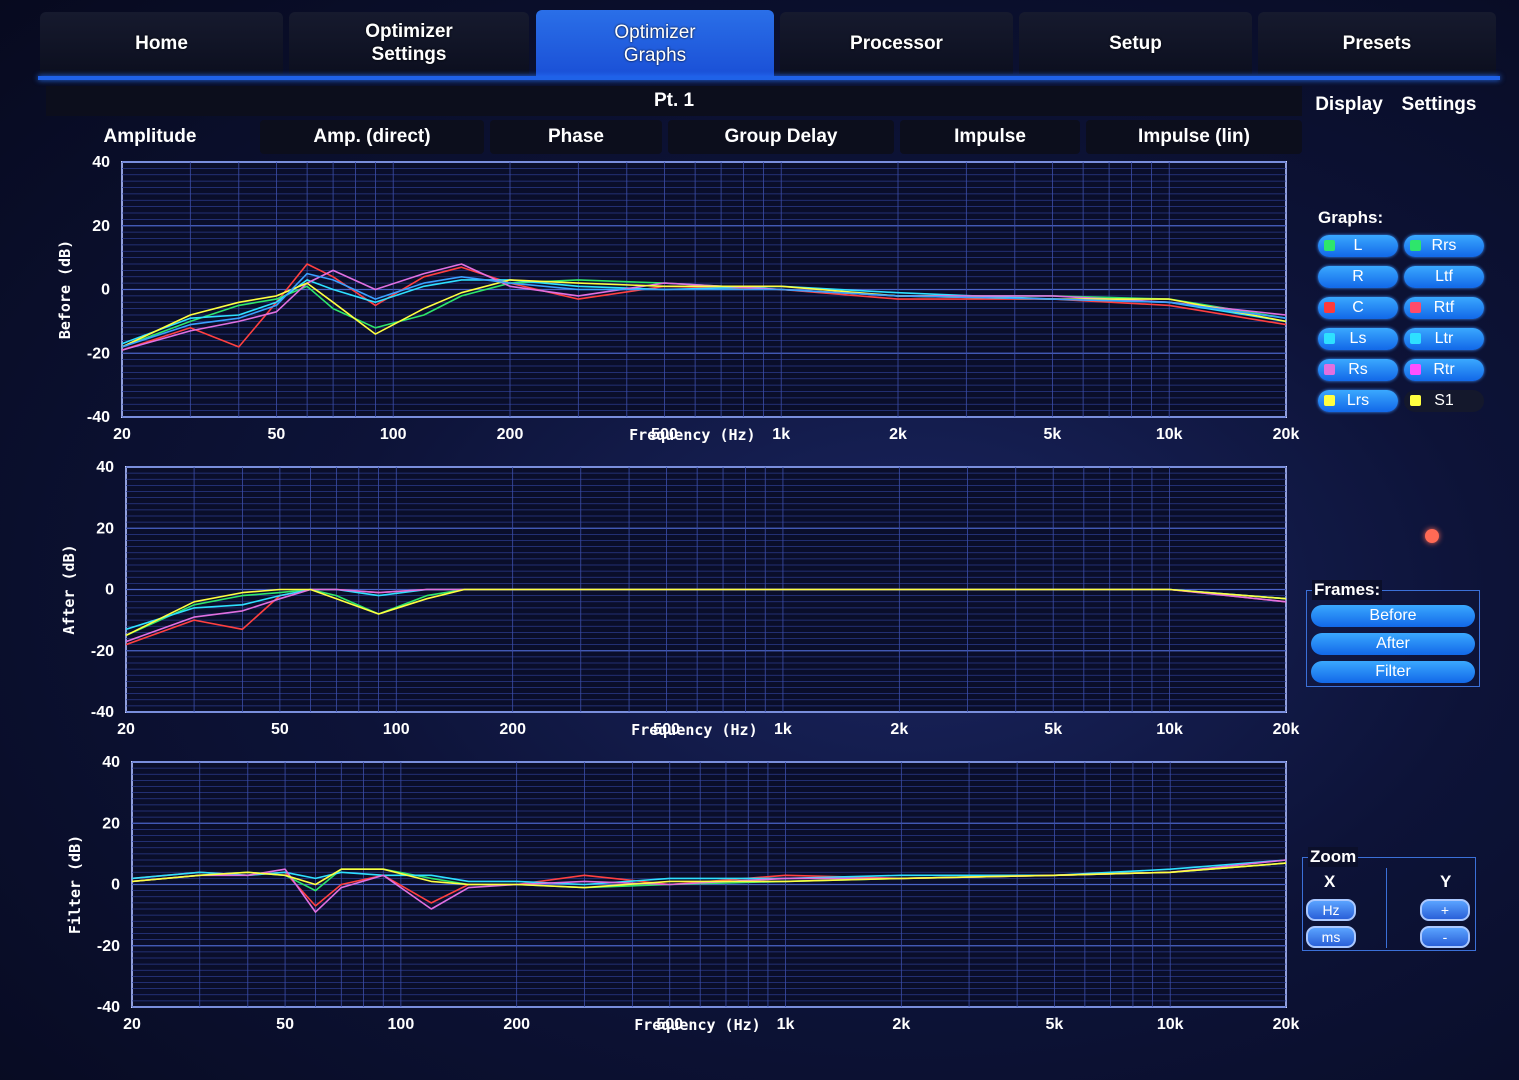  What do you see at coordinates (1439, 104) in the screenshot?
I see `settings-tab: Settings` at bounding box center [1439, 104].